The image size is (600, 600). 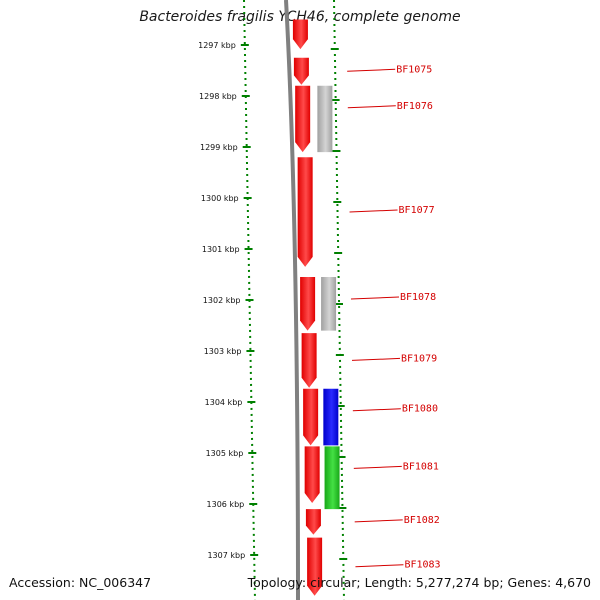 I want to click on bf1083-gene-label: BF1083, so click(x=422, y=565).